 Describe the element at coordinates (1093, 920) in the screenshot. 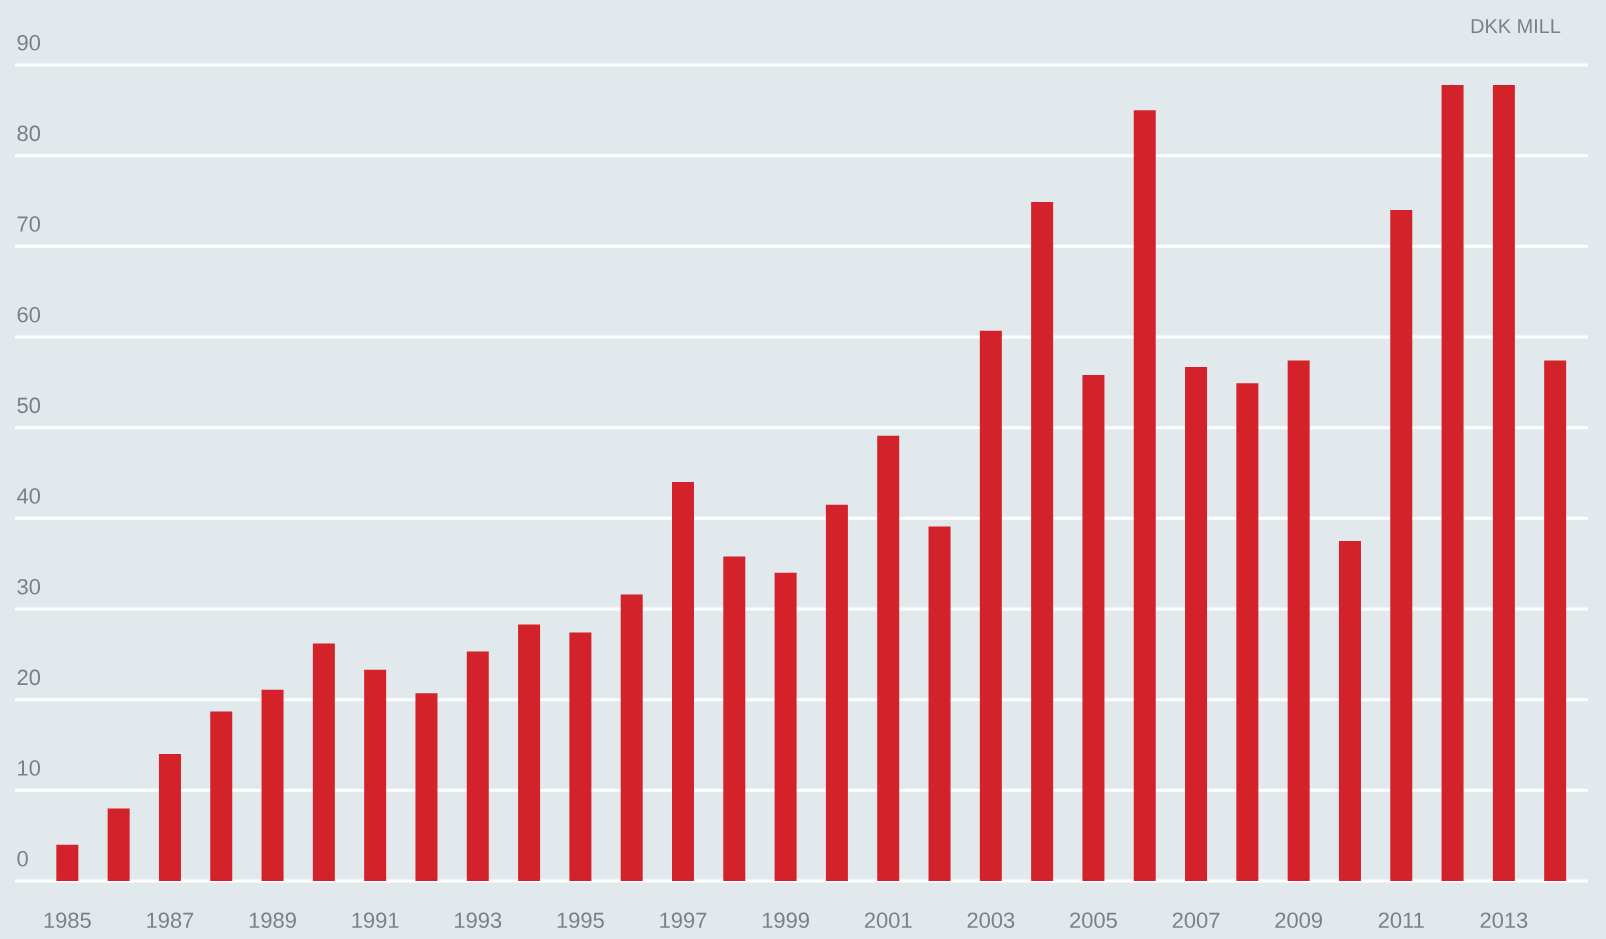

I see `x-tick-label: 2005` at that location.